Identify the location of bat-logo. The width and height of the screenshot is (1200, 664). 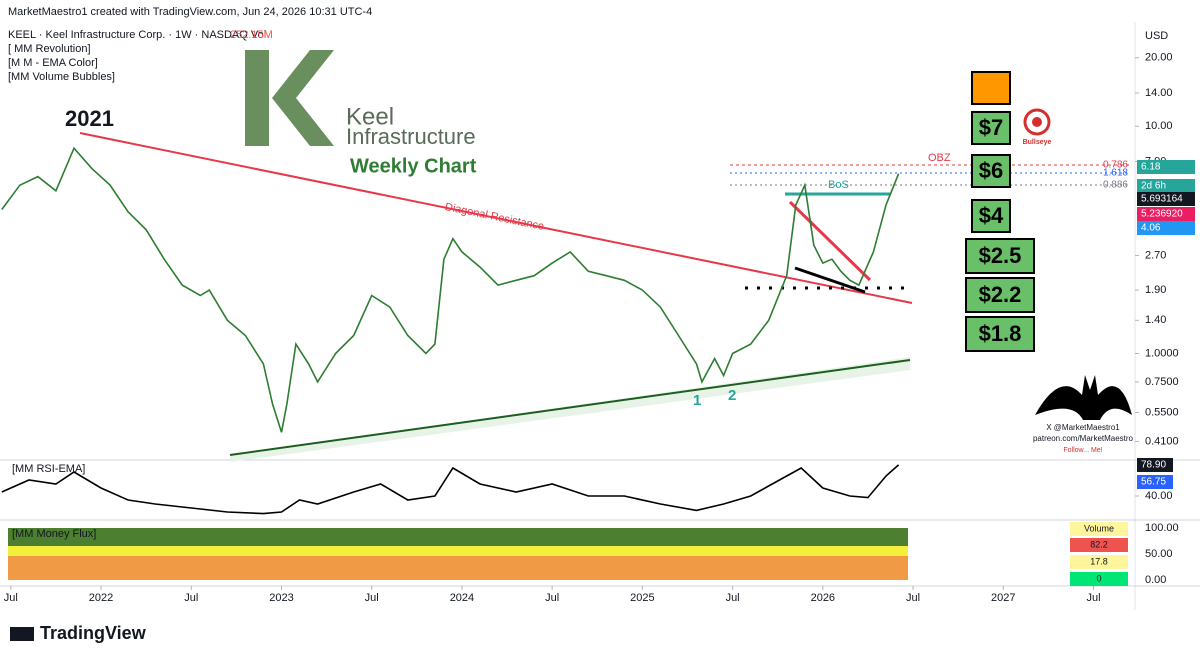
(1083, 397).